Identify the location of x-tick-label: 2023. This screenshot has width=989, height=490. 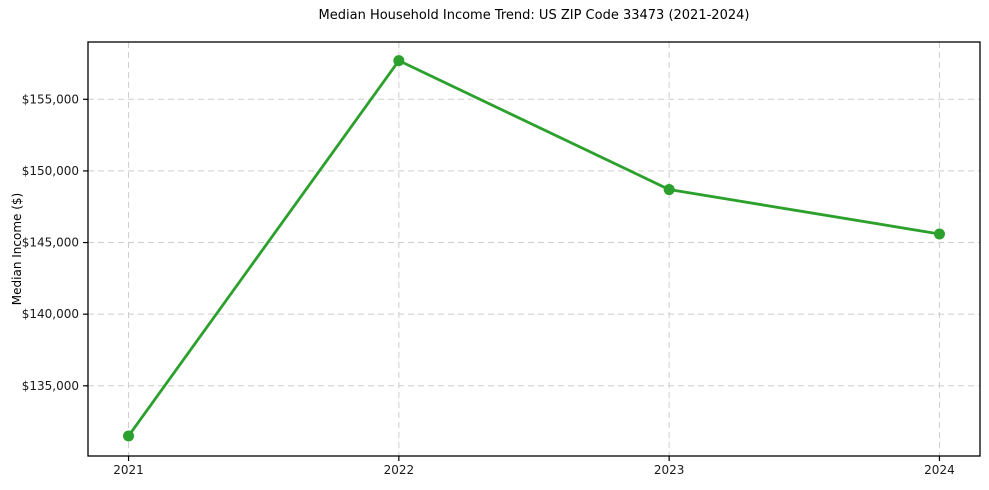
(669, 470).